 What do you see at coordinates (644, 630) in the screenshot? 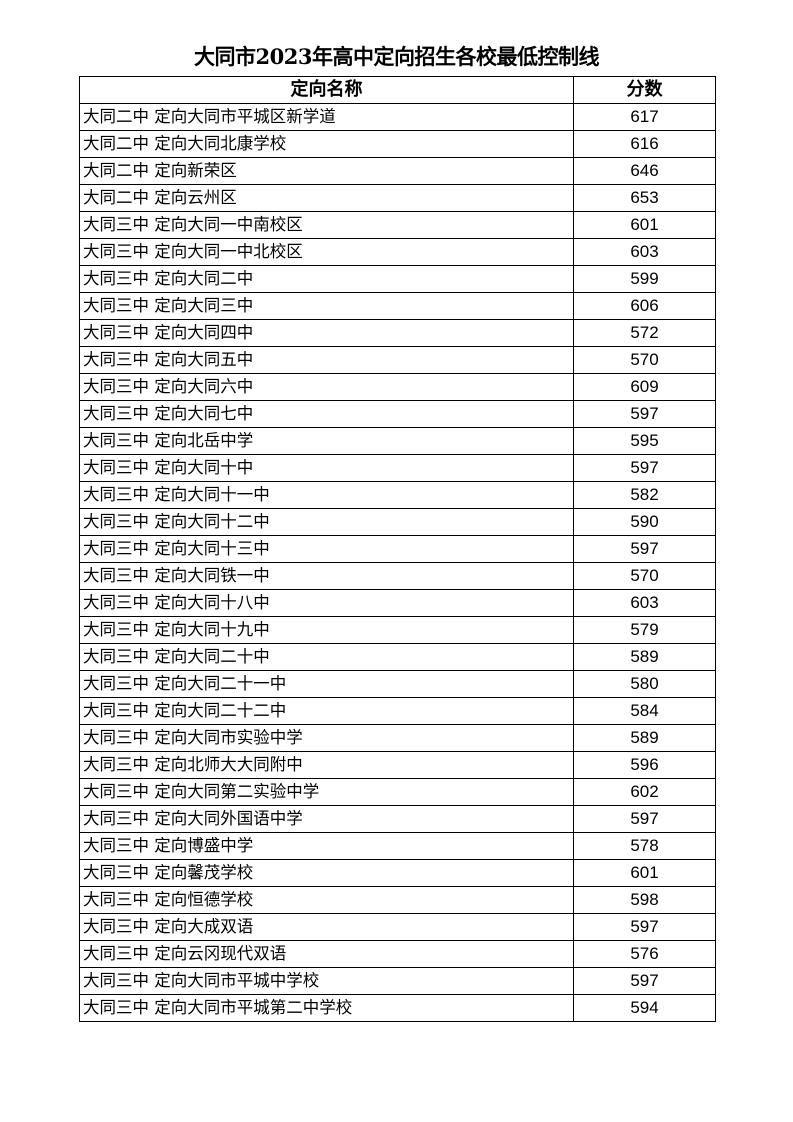
I see `cell-score: 579` at bounding box center [644, 630].